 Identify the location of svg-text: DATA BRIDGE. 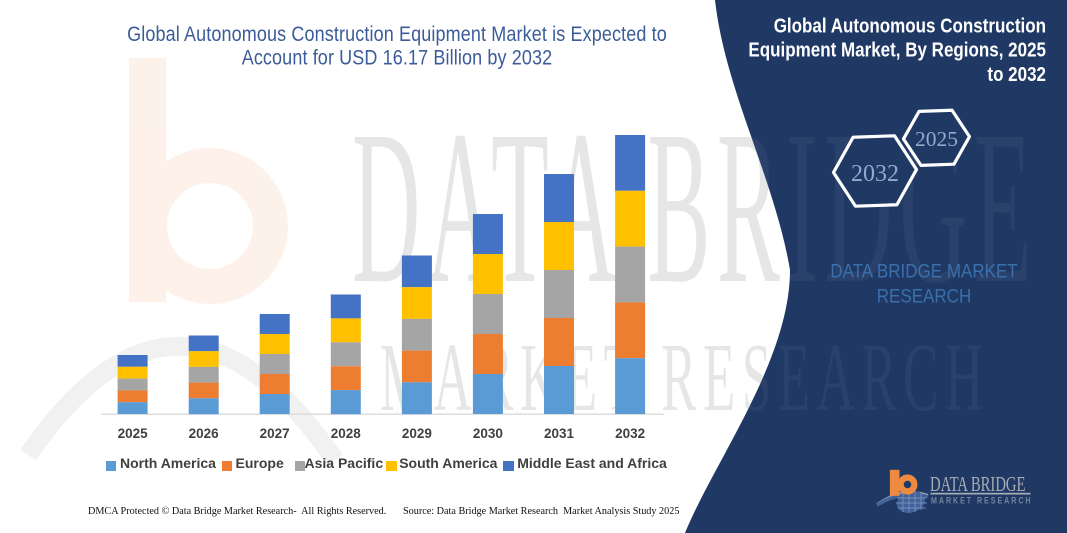
(978, 483).